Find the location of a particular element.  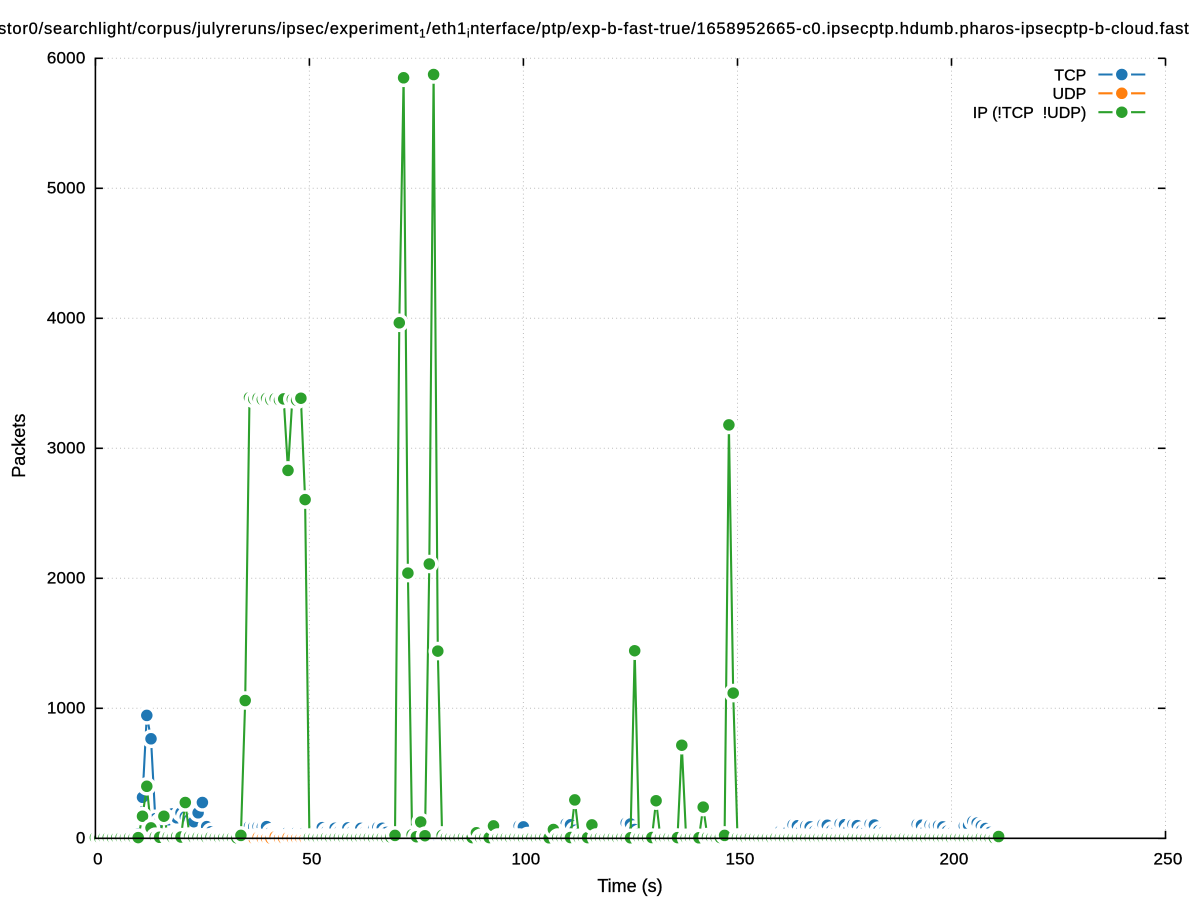

svg-text: 3000 is located at coordinates (66, 447).